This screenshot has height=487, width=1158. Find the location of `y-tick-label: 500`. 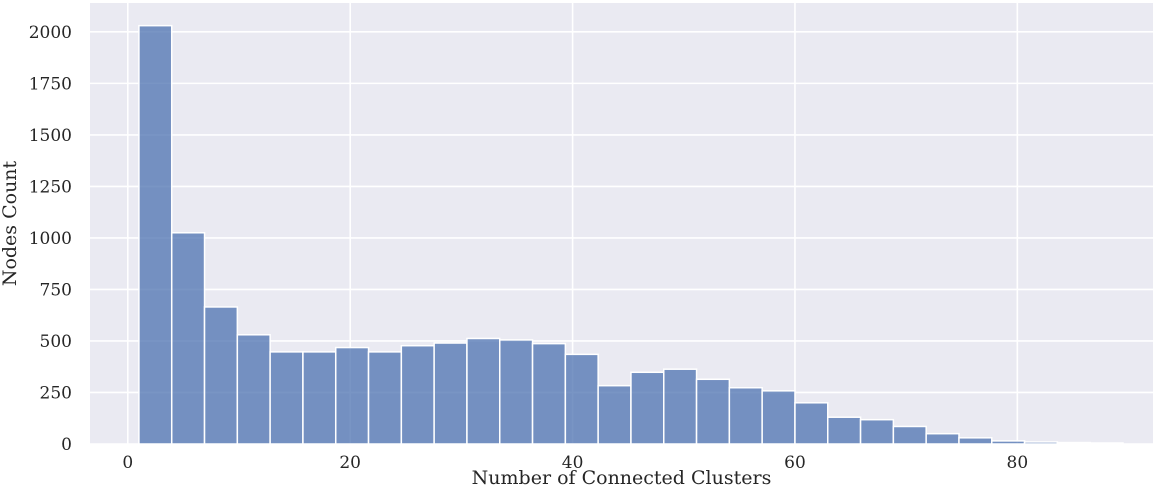

y-tick-label: 500 is located at coordinates (56, 342).